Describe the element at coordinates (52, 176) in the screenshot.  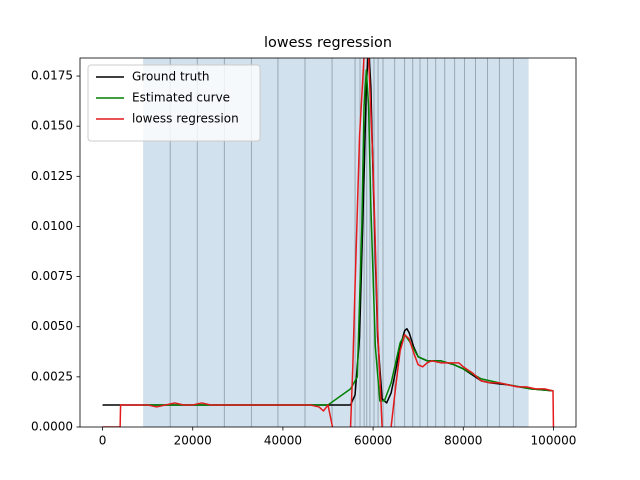
I see `y-tick-label: 0.0125` at that location.